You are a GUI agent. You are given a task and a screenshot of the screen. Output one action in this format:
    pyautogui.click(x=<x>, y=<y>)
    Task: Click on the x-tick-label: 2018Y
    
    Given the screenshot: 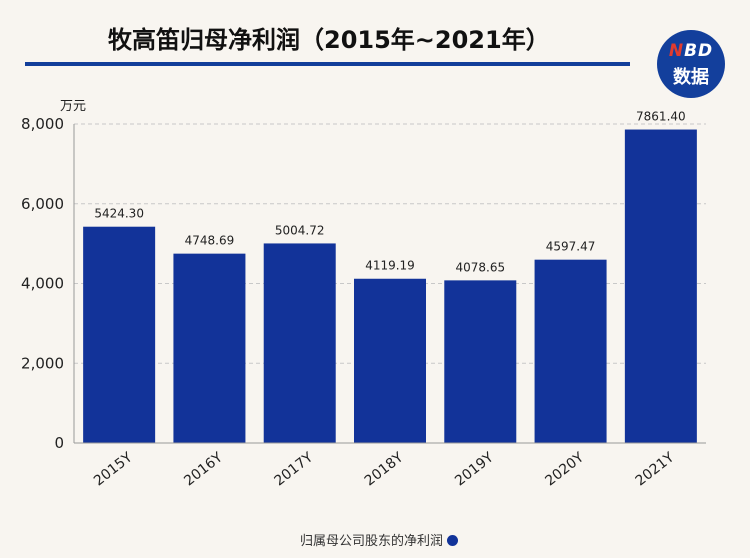 What is the action you would take?
    pyautogui.click(x=384, y=469)
    